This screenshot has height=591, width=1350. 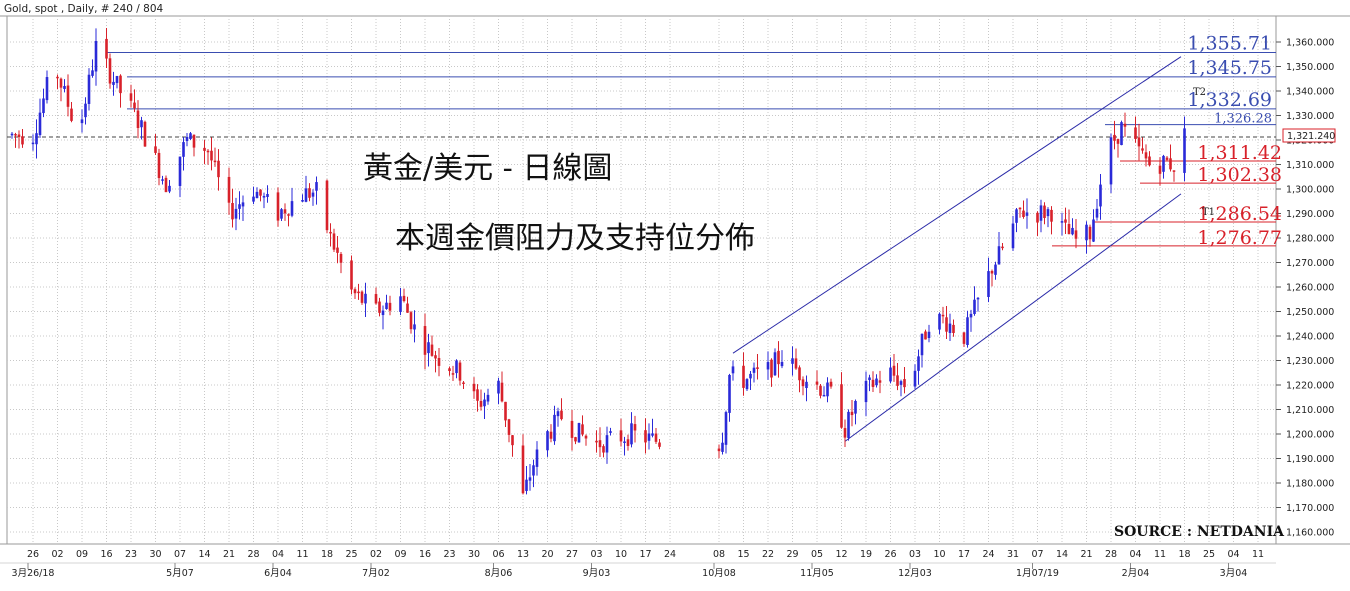 I want to click on x-tick-label: 28, so click(x=1111, y=554).